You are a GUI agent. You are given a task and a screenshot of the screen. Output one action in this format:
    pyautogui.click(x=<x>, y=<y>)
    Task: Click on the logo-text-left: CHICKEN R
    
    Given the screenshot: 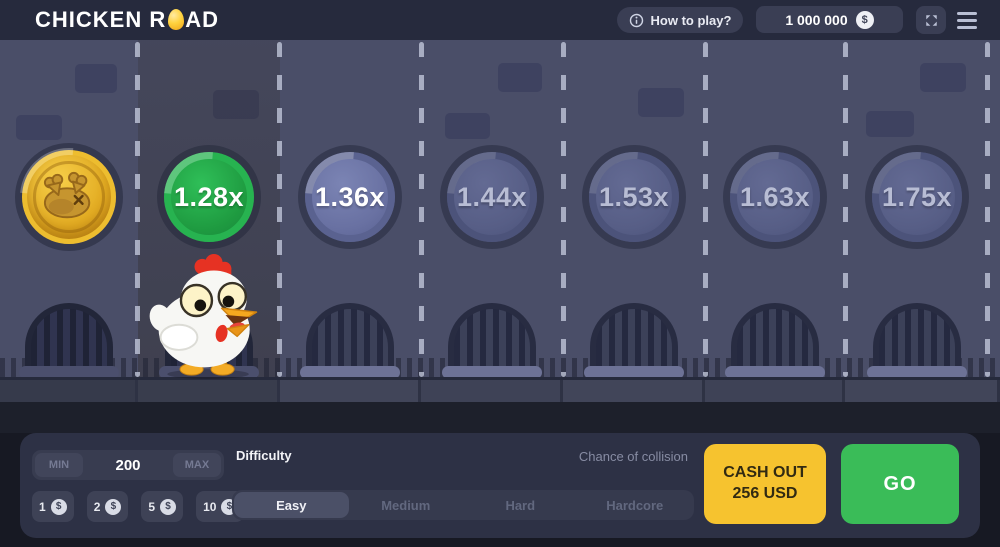 What is the action you would take?
    pyautogui.click(x=101, y=19)
    